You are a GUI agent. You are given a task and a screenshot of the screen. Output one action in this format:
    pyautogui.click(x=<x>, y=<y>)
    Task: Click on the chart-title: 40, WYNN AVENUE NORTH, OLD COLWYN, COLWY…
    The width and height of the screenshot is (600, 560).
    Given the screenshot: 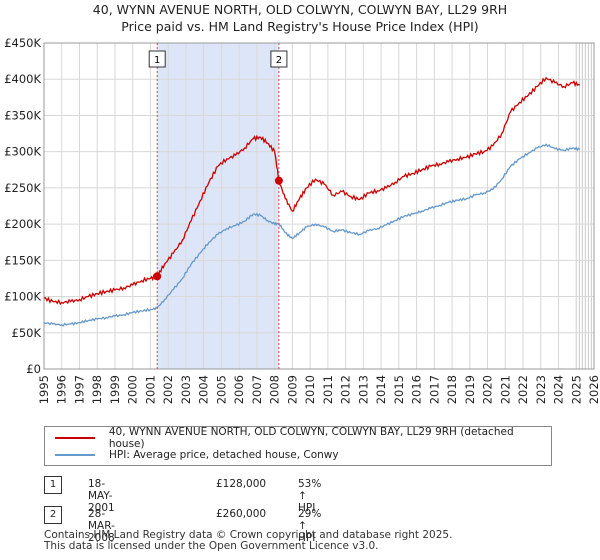 What is the action you would take?
    pyautogui.click(x=300, y=9)
    